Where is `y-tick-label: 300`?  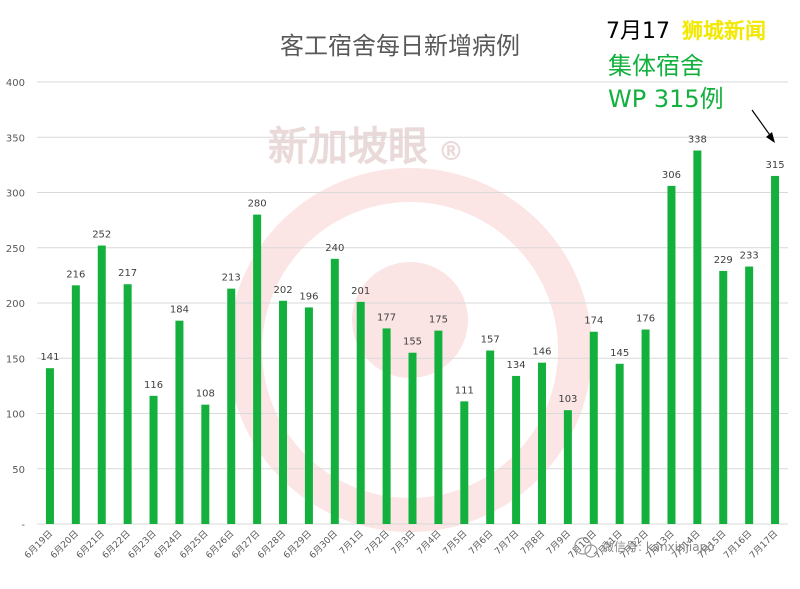
y-tick-label: 300 is located at coordinates (15, 194).